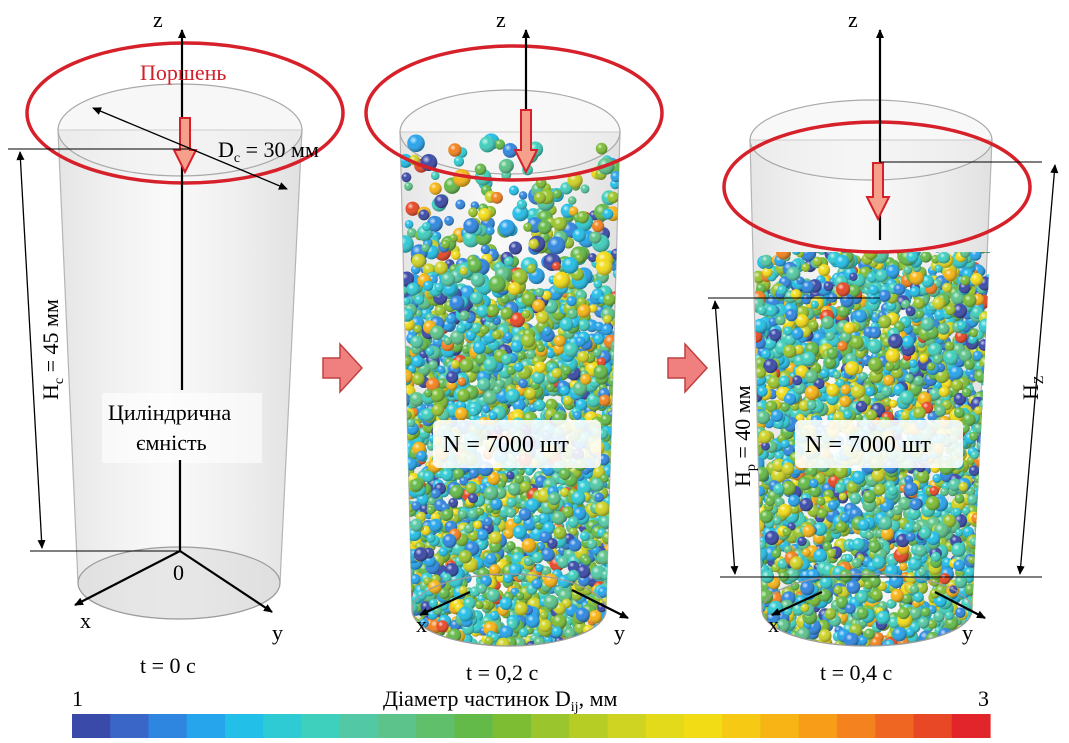 The width and height of the screenshot is (1069, 743). Describe the element at coordinates (268, 151) in the screenshot. I see `diameter-label: Dc = 30 мм` at that location.